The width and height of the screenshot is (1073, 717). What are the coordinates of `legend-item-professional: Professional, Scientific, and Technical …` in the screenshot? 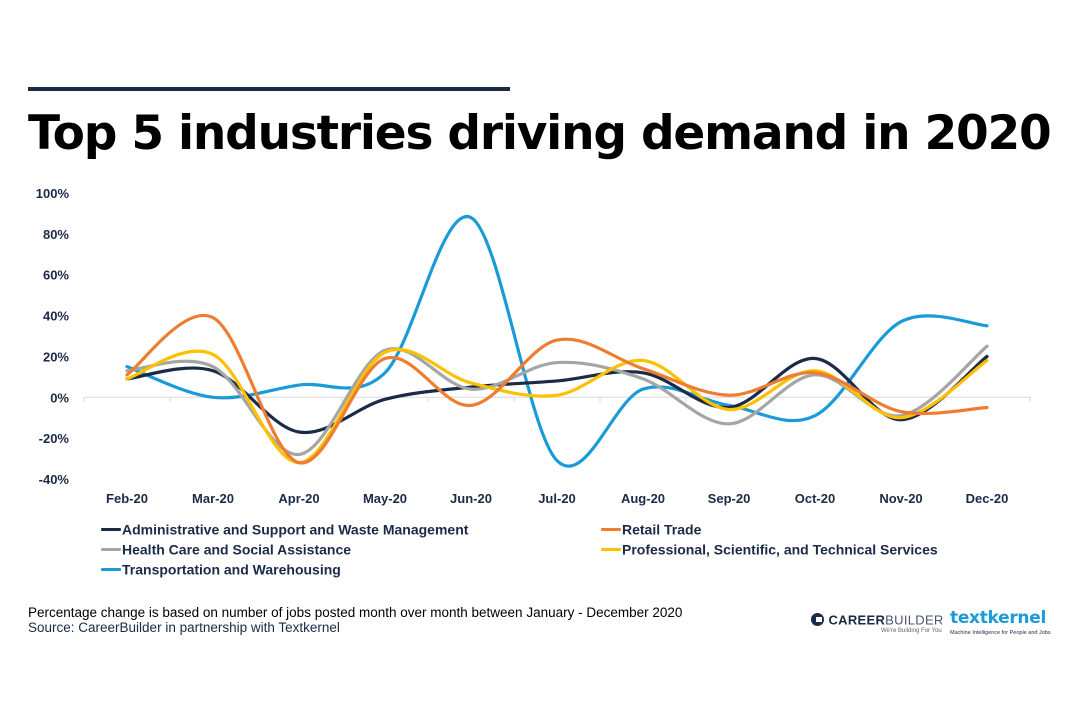 It's located at (769, 548).